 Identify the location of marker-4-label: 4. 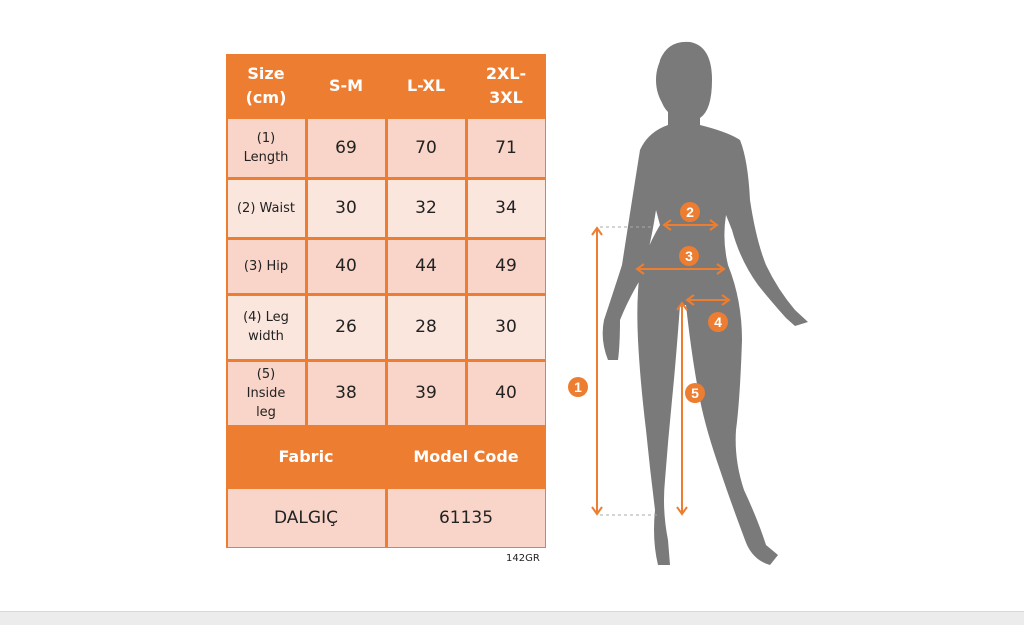
(718, 322).